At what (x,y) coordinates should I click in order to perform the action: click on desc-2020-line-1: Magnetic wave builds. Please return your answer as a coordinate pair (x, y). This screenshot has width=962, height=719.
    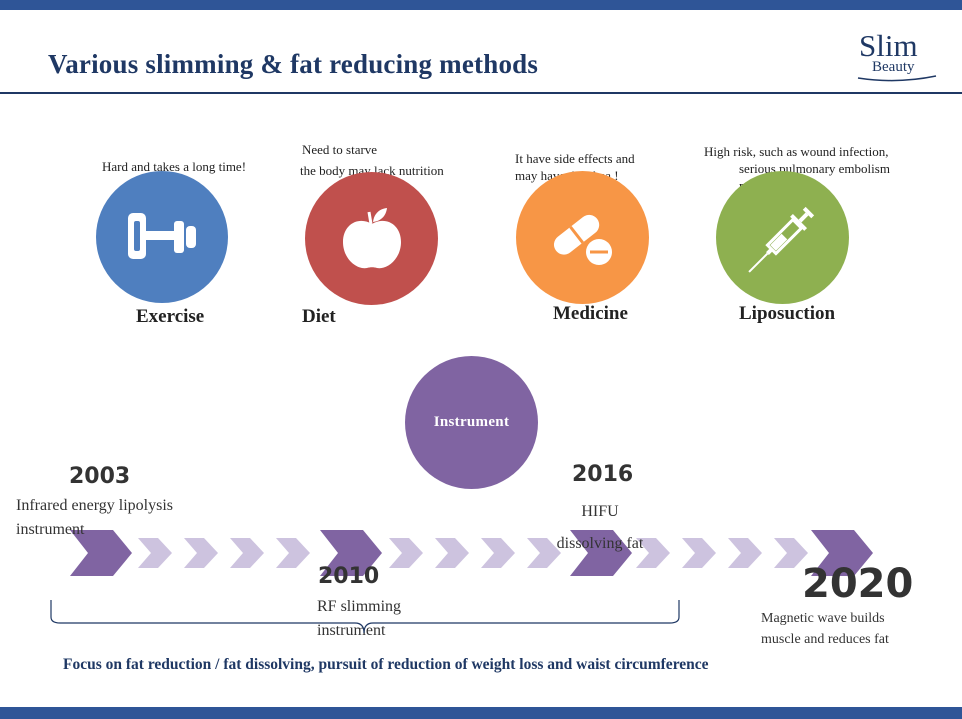
    Looking at the image, I should click on (823, 618).